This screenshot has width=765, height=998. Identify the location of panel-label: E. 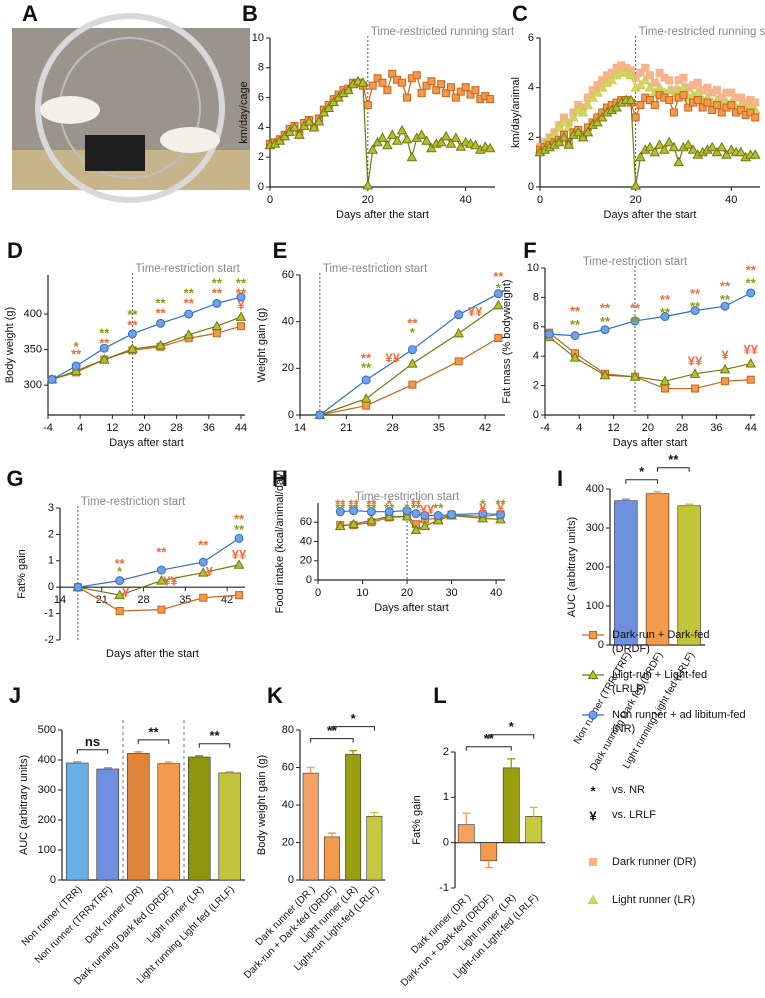
(280, 250).